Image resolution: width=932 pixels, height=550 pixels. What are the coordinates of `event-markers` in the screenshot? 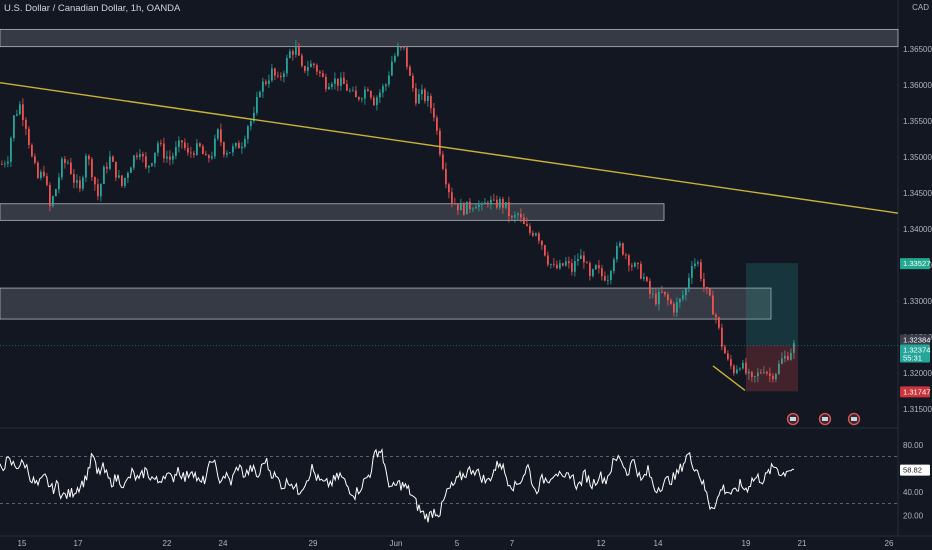 It's located at (823, 419).